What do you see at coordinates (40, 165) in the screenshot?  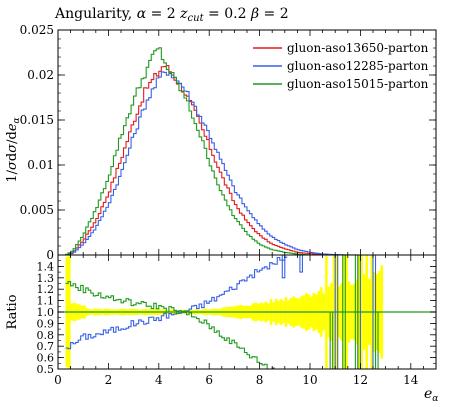 I see `y-tick-label: 0.01` at bounding box center [40, 165].